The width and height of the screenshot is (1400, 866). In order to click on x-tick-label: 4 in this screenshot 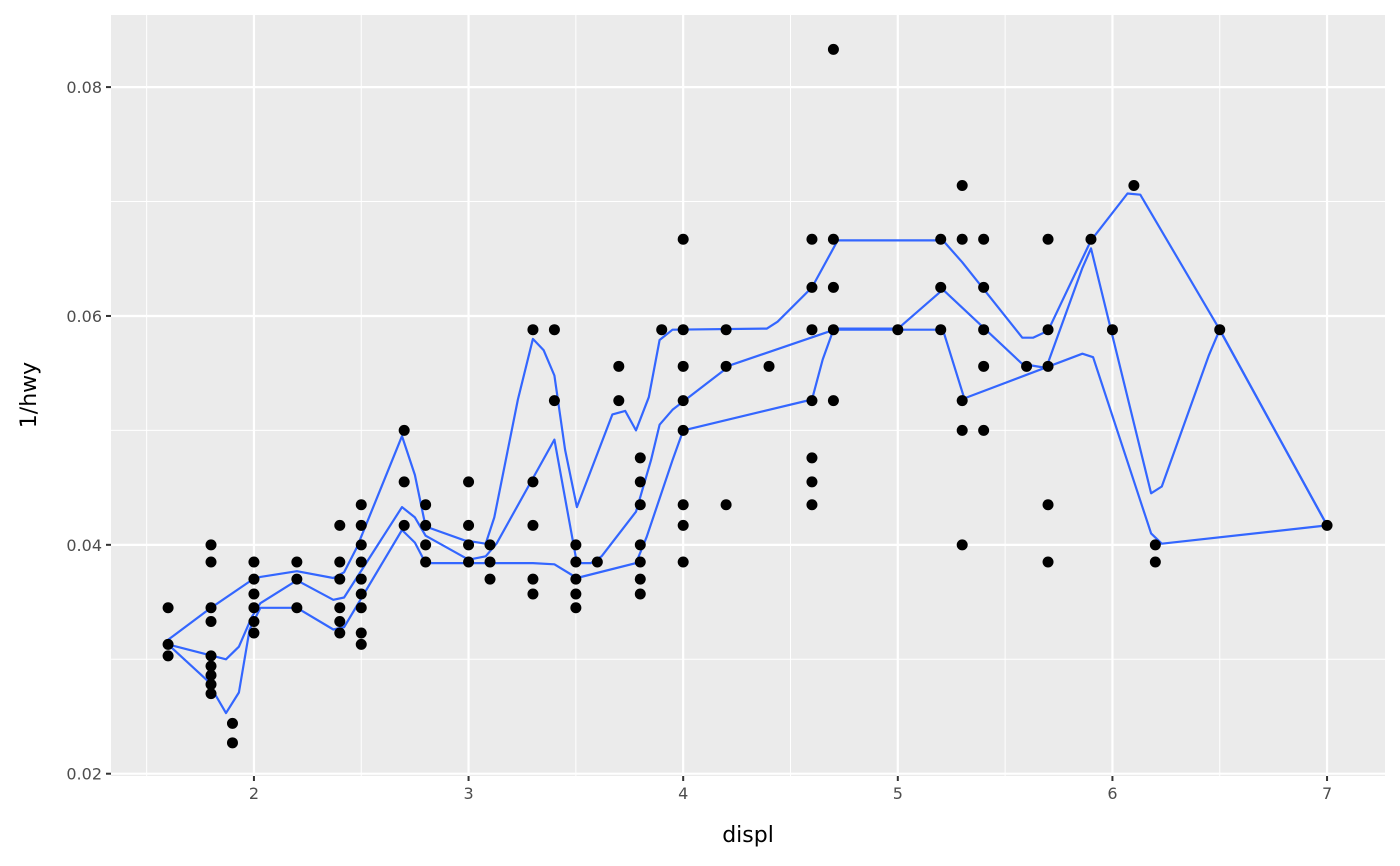, I will do `click(683, 793)`.